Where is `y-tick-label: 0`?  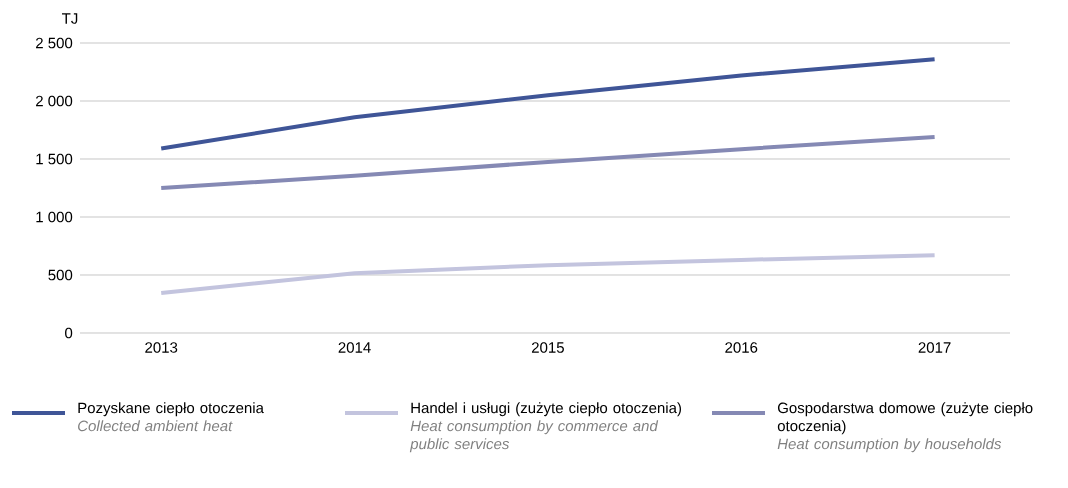 y-tick-label: 0 is located at coordinates (69, 333).